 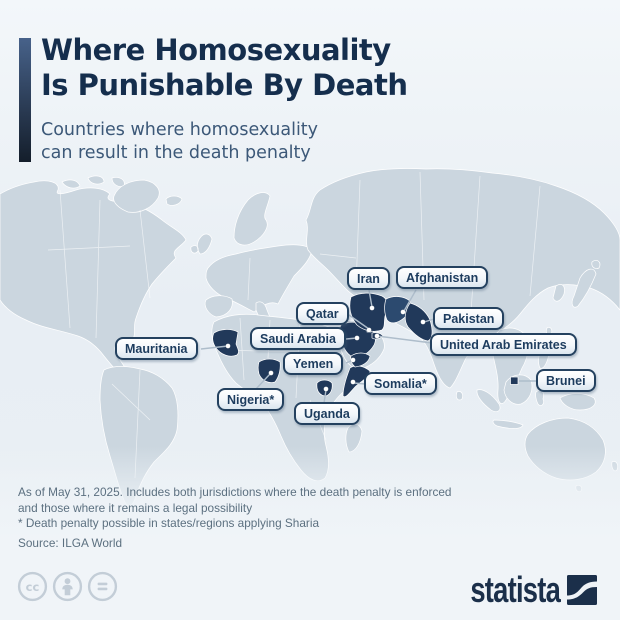 What do you see at coordinates (503, 344) in the screenshot?
I see `country-label-united-arab-emirates: United Arab Emirates` at bounding box center [503, 344].